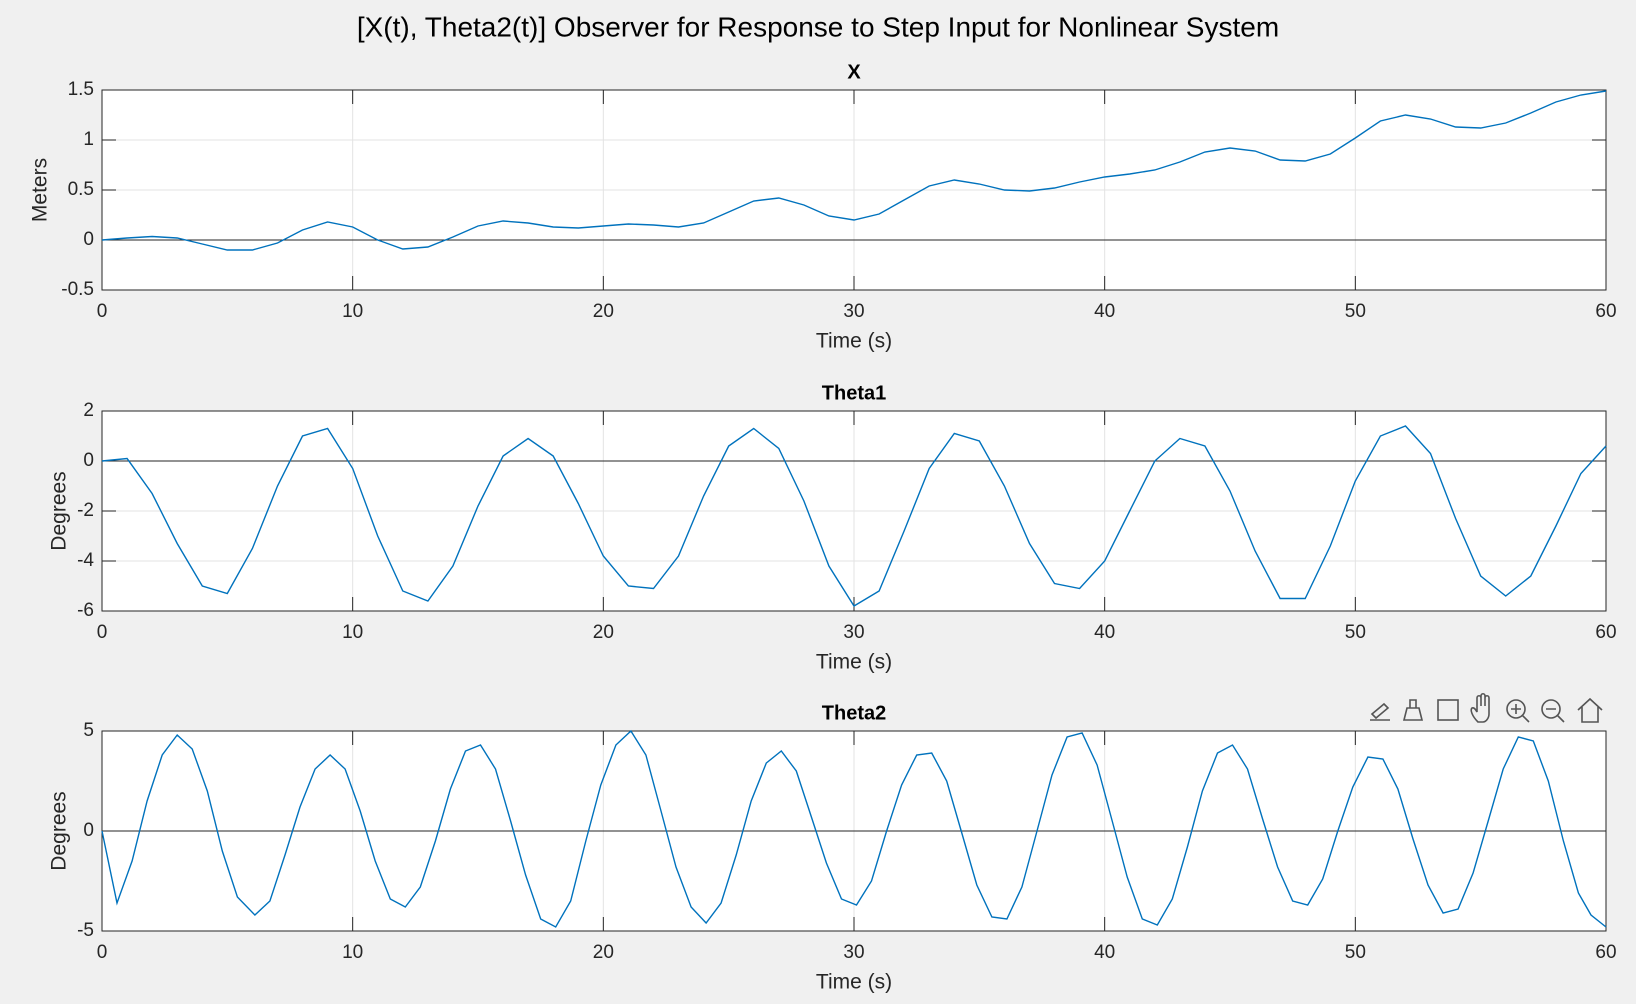  What do you see at coordinates (854, 713) in the screenshot?
I see `subplot-title: Theta2` at bounding box center [854, 713].